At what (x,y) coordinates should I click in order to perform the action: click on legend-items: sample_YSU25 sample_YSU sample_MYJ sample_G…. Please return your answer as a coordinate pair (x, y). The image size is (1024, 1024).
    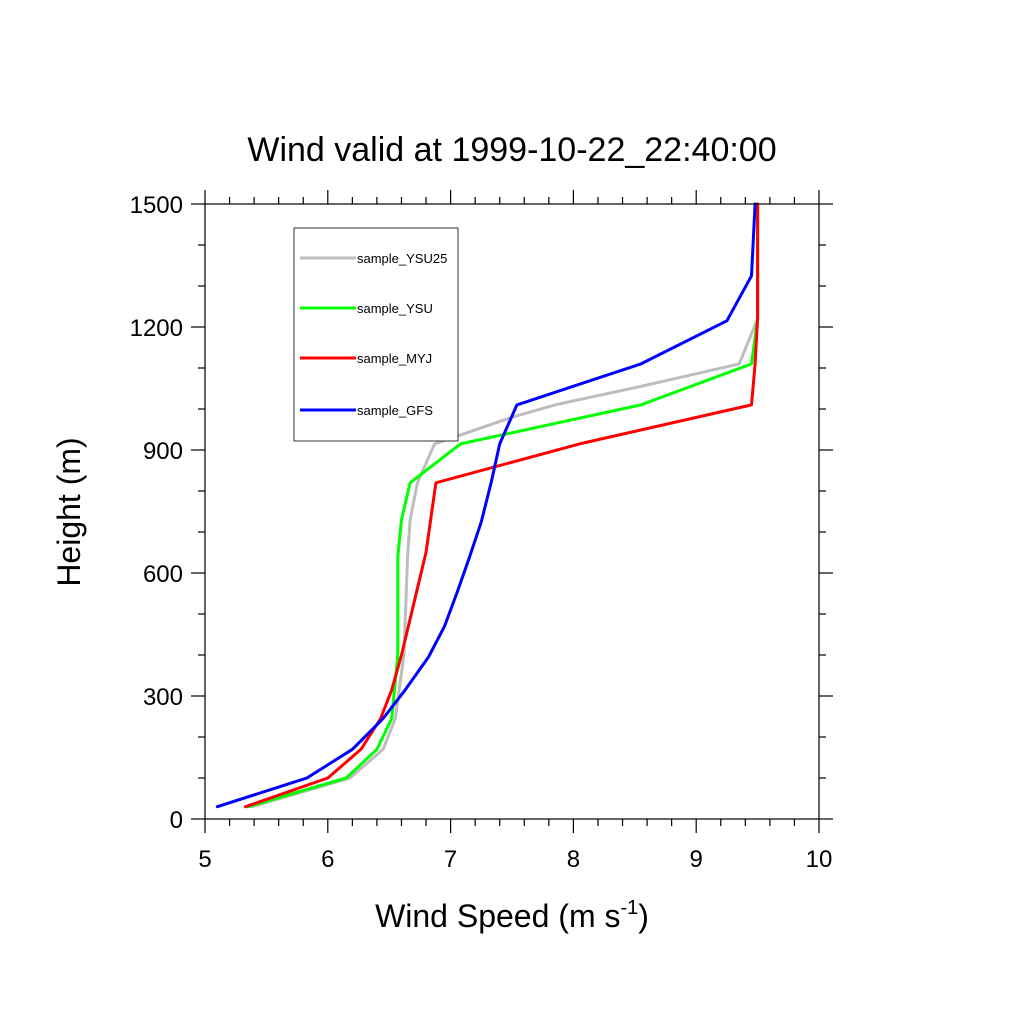
    Looking at the image, I should click on (373, 334).